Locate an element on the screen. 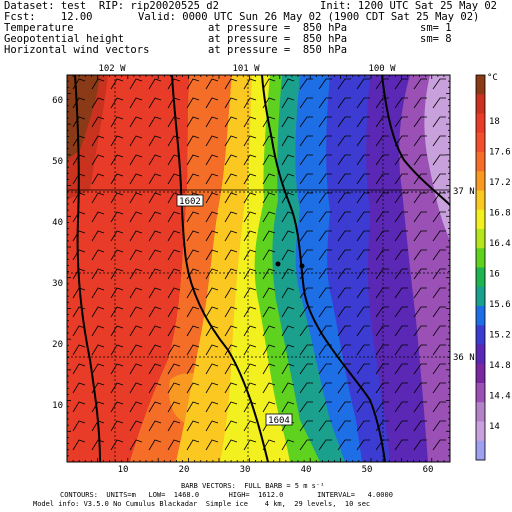 The width and height of the screenshot is (512, 512). height-label: 1602 is located at coordinates (190, 200).